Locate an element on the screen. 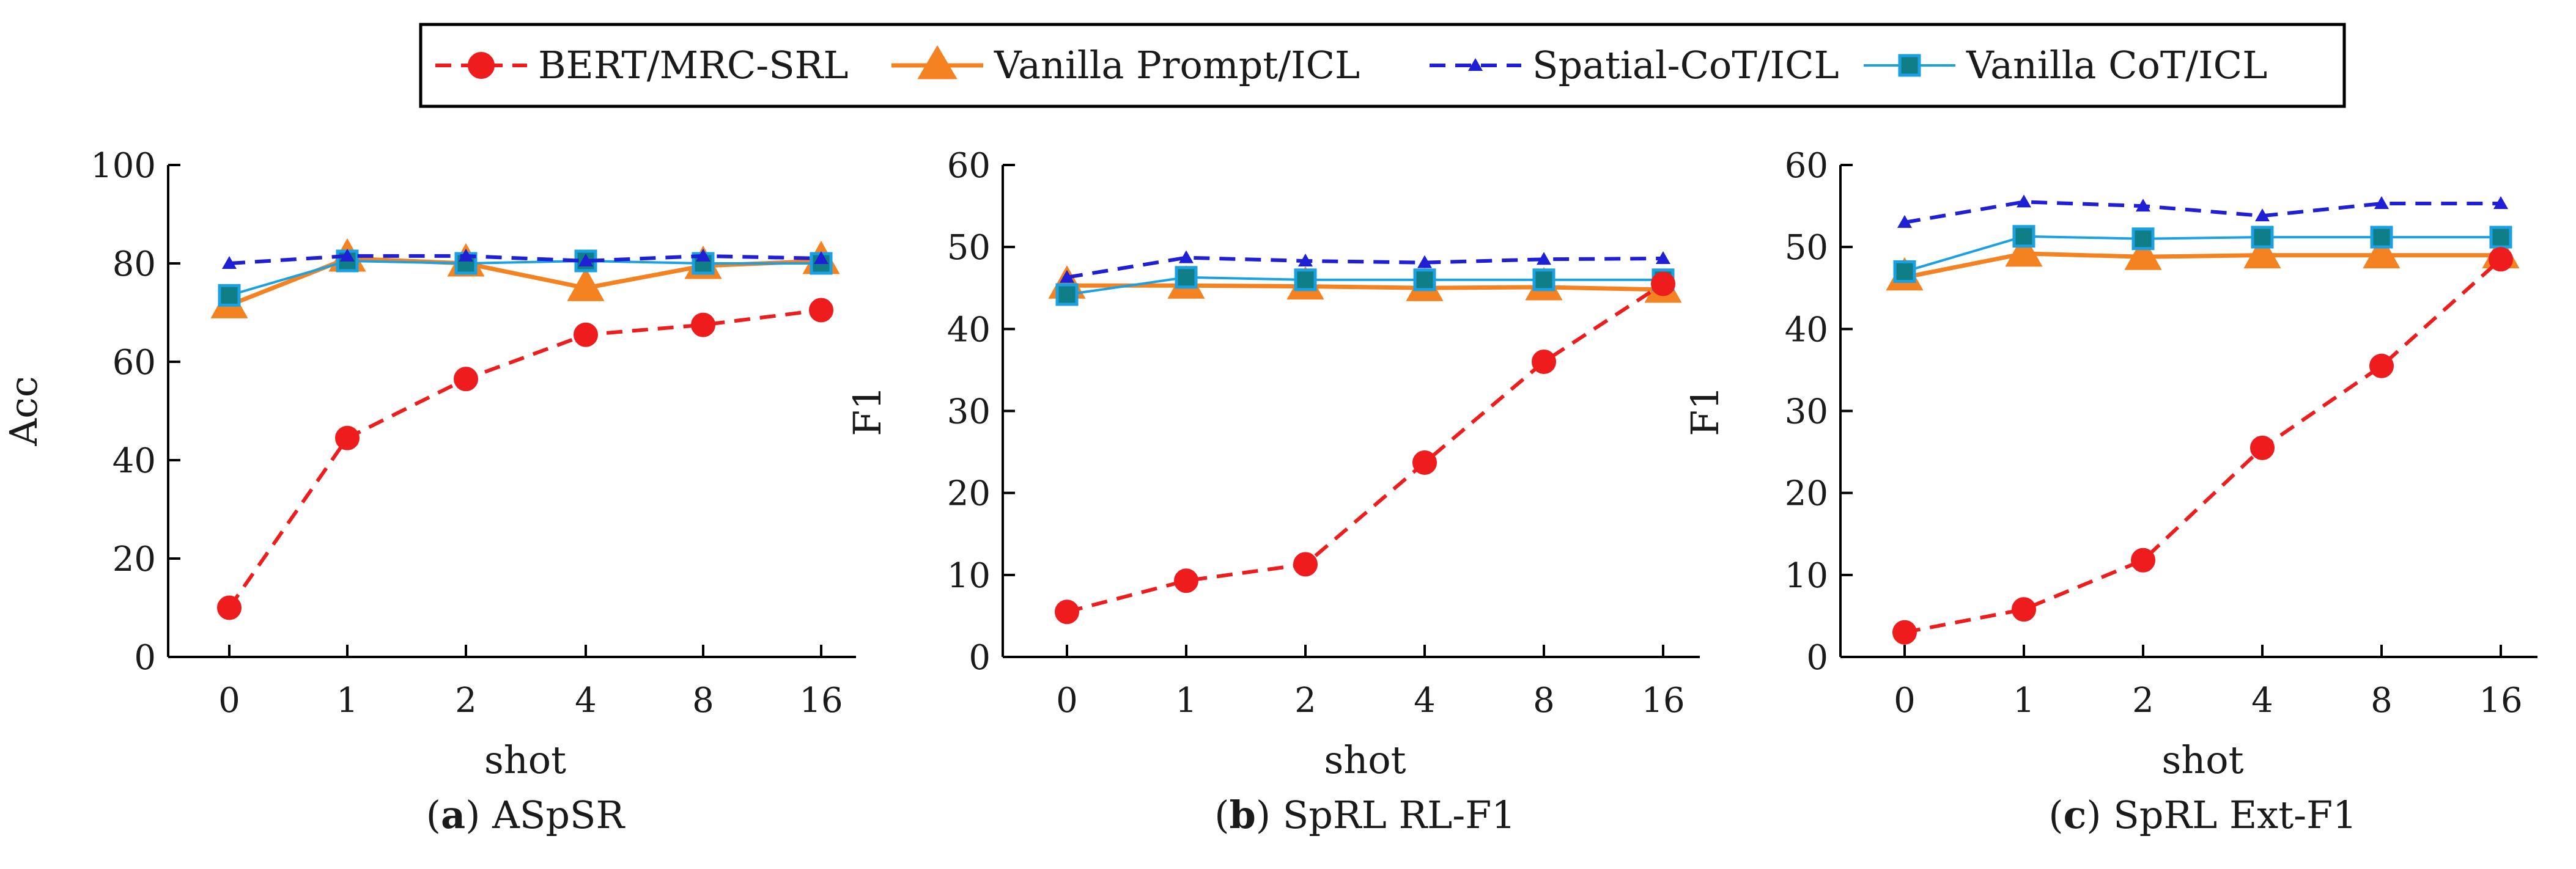  legend-entry-bert: BERT/MRC-SRL is located at coordinates (642, 65).